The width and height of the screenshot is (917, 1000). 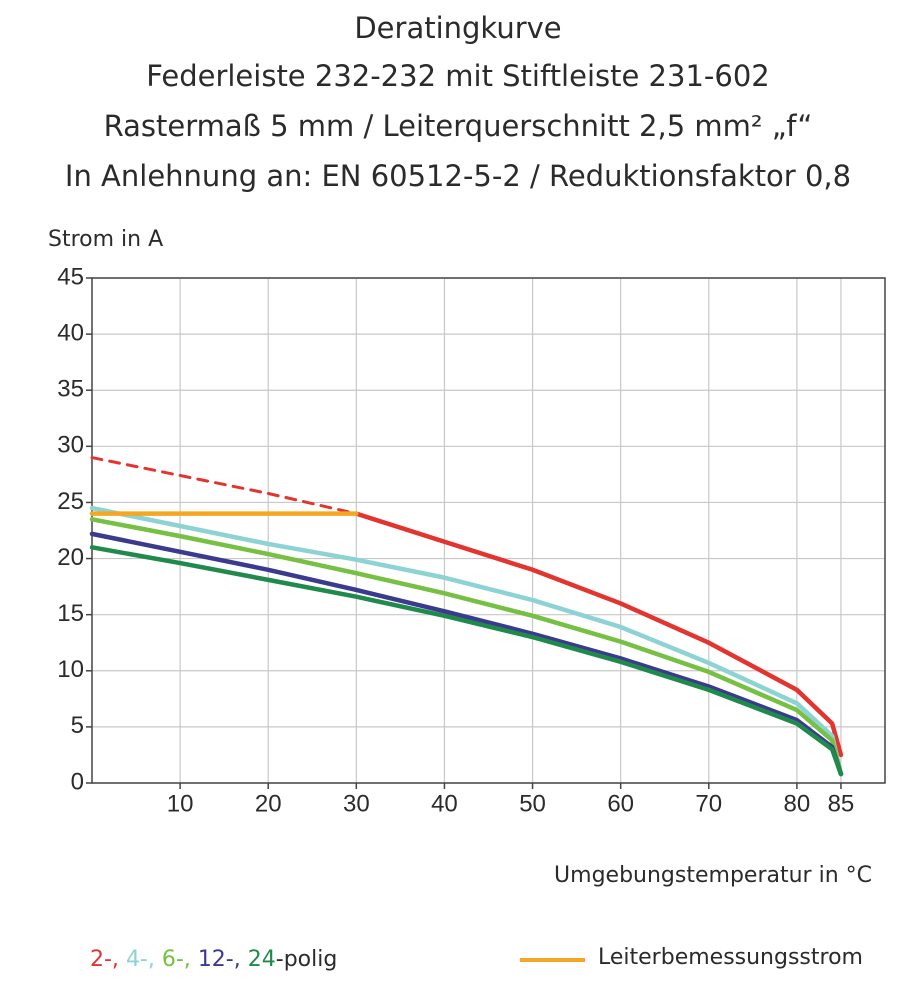 I want to click on x-tick-label: 50, so click(x=532, y=803).